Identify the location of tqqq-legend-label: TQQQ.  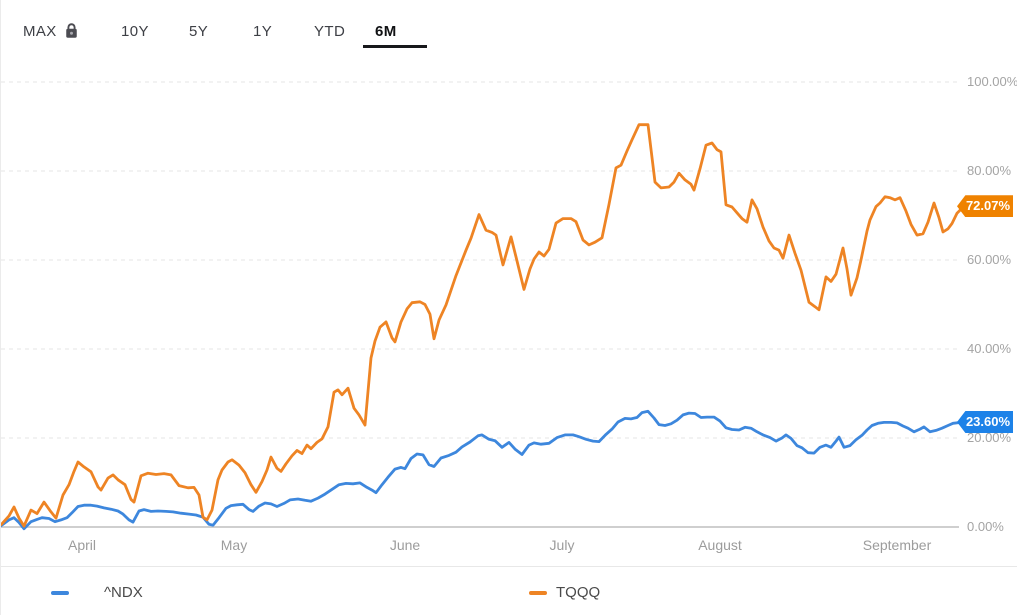
(578, 592).